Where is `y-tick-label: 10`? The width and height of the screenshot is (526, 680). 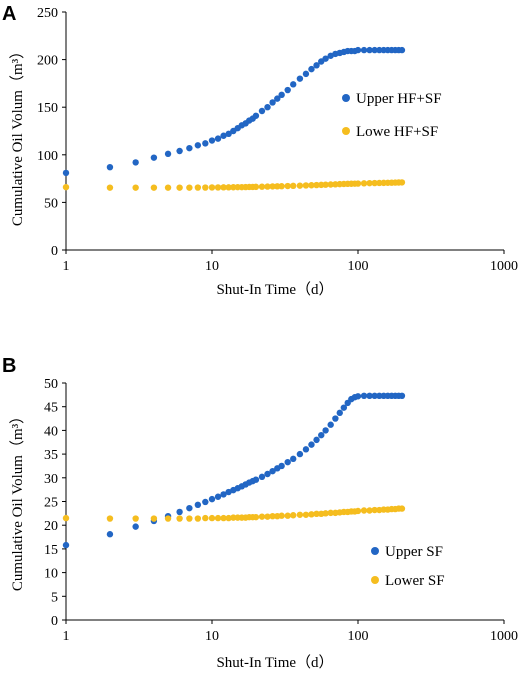 y-tick-label: 10 is located at coordinates (51, 574).